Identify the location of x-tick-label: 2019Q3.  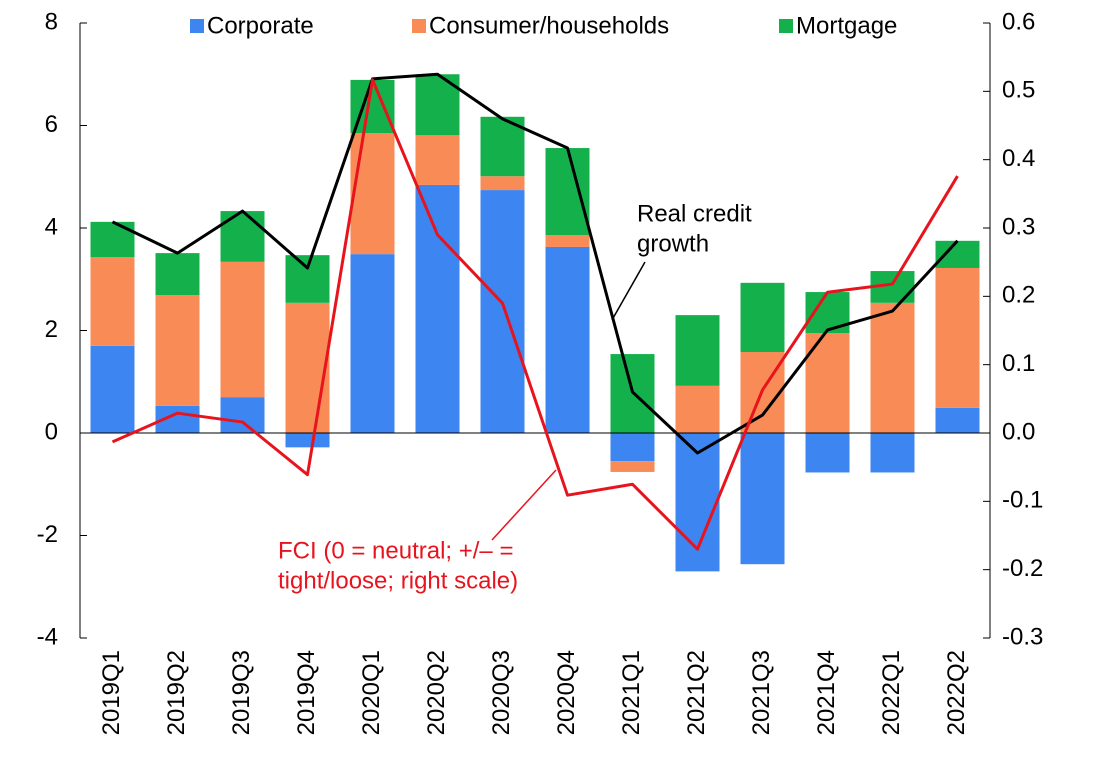
(241, 692).